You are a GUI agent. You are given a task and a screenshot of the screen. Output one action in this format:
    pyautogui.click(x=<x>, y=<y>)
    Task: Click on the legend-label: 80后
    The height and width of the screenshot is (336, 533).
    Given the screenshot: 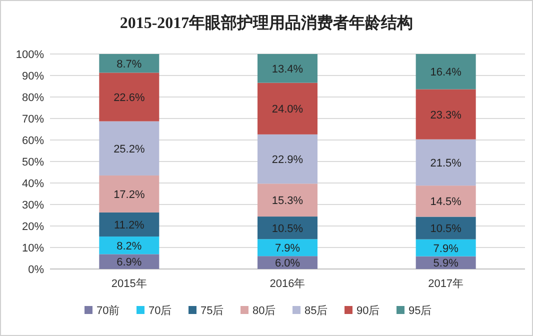 What is the action you would take?
    pyautogui.click(x=264, y=310)
    